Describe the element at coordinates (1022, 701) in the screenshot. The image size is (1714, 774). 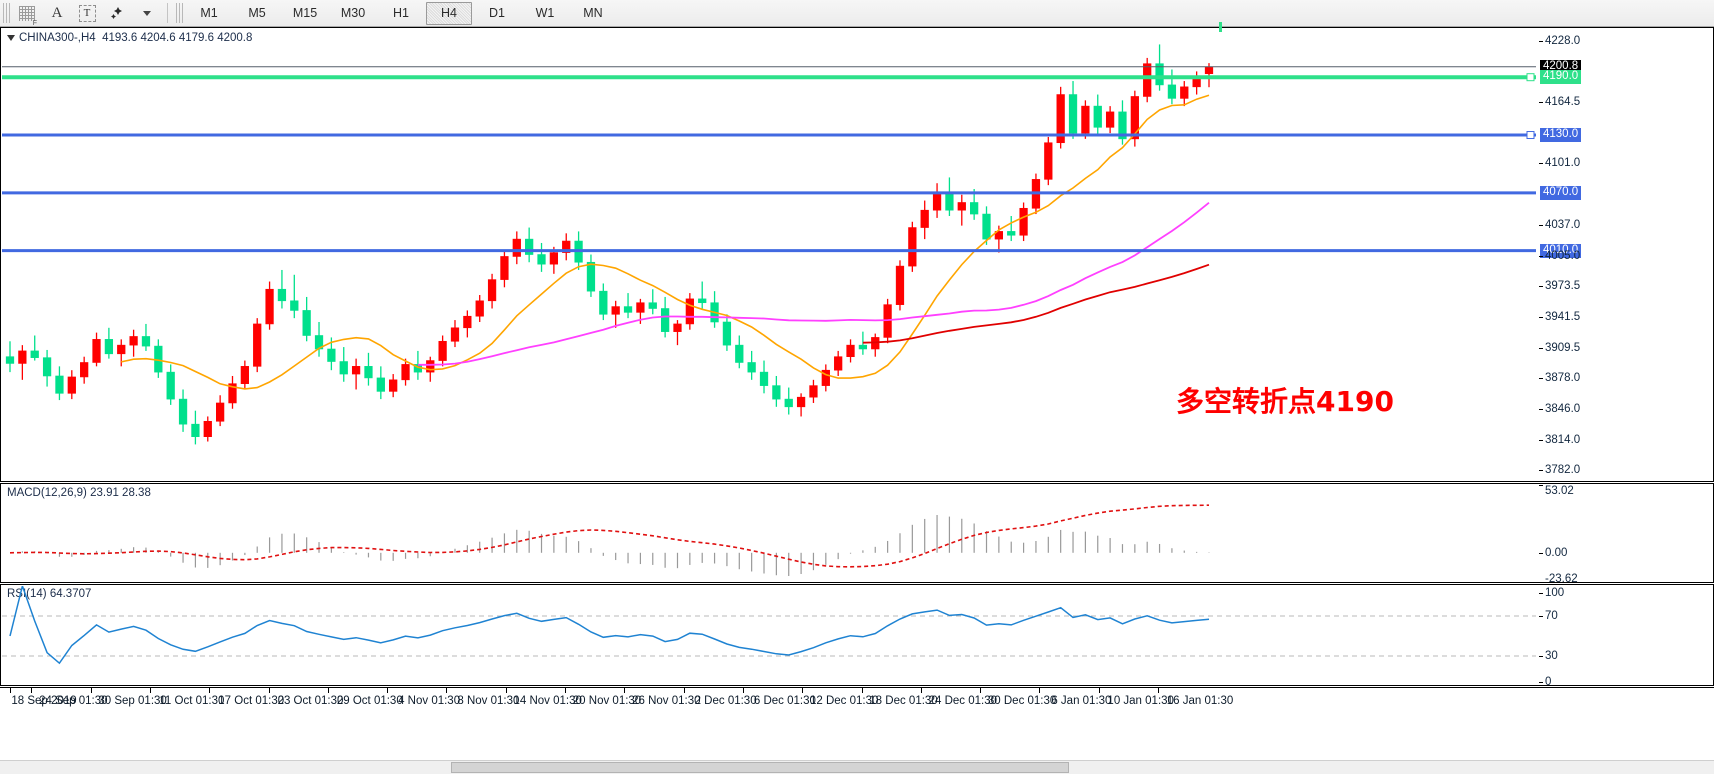
I see `time-tick-label: 30 Dec 01:30` at that location.